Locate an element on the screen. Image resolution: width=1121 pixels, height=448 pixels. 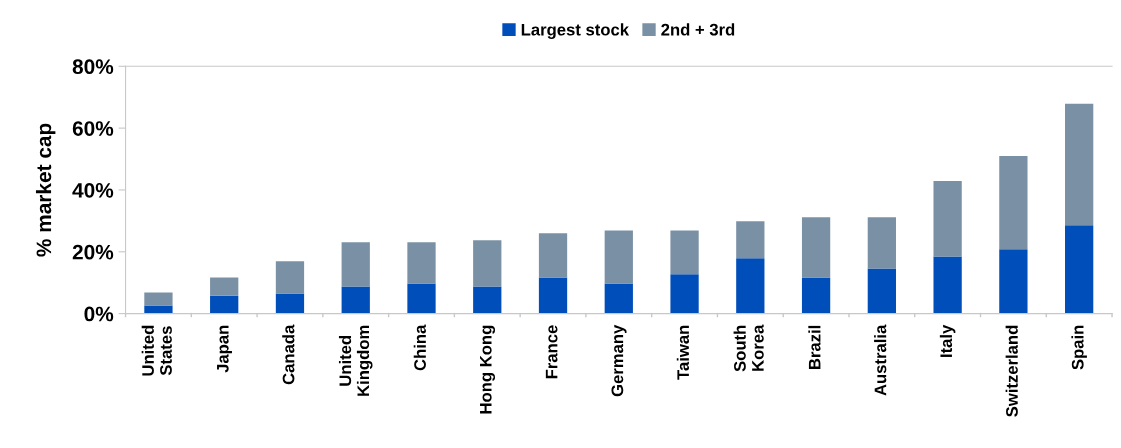
x-tick-label: Spain is located at coordinates (1079, 347).